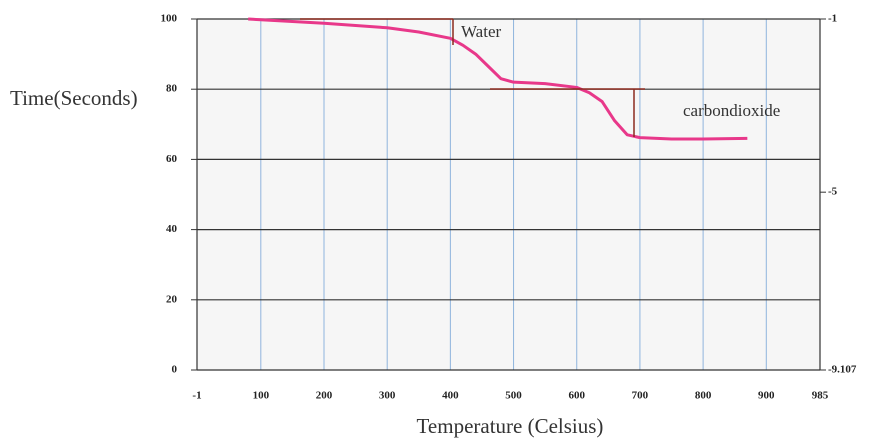 This screenshot has width=874, height=443. I want to click on y2-tick-label: -9.107, so click(842, 370).